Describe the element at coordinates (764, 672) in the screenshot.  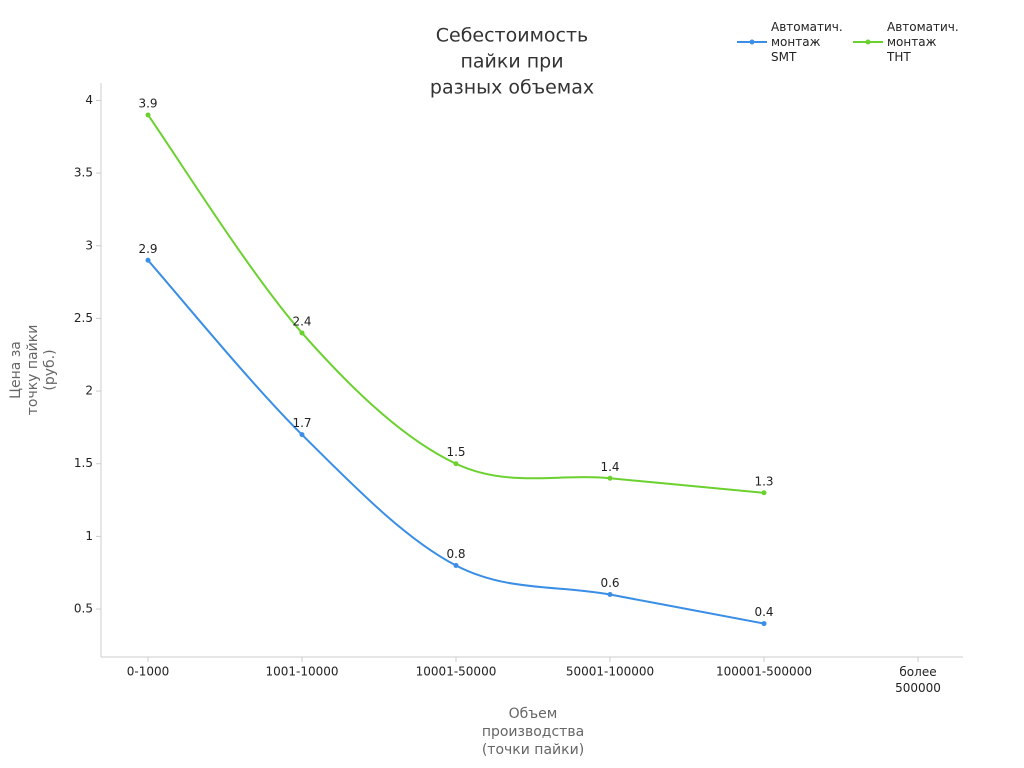
I see `x-tick-label: 100001-500000` at that location.